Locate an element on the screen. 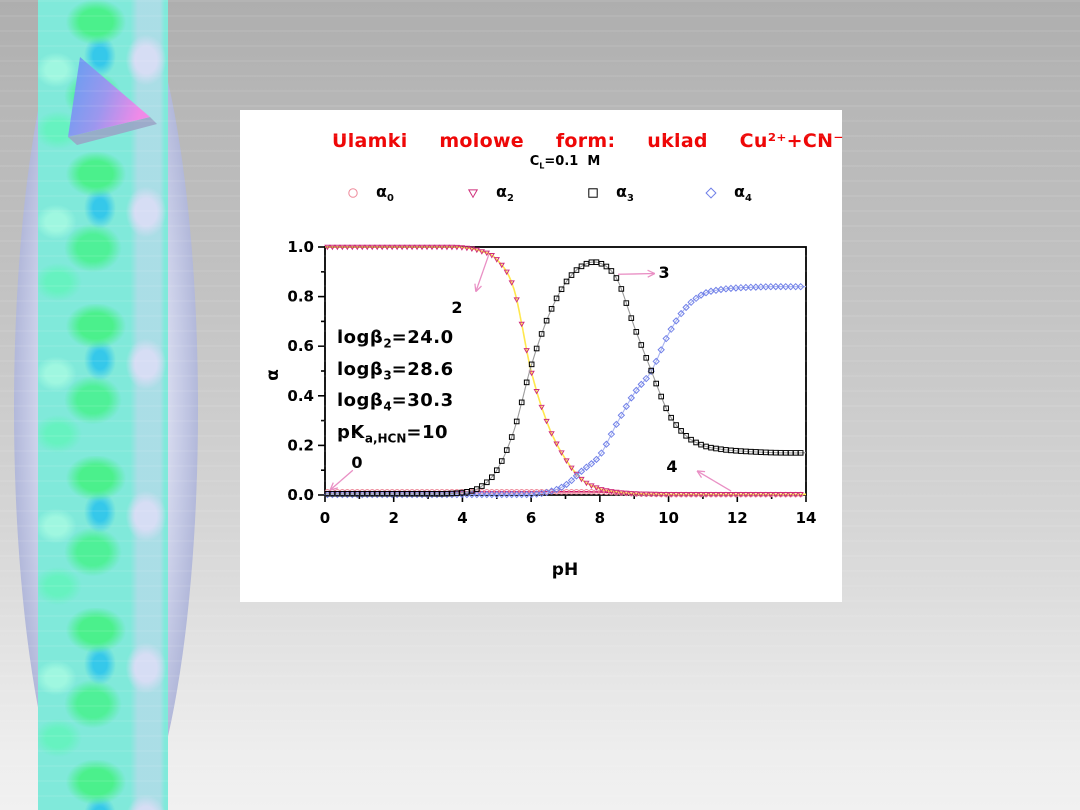 The image size is (1080, 810). curve-label-2: 2 is located at coordinates (456, 307).